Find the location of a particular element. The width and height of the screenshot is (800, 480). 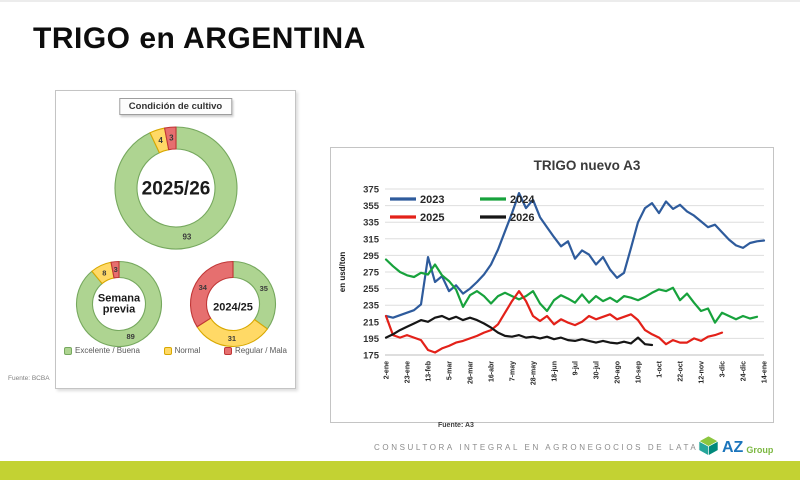

donut-semana-previa-value-excelente_buena: 89 is located at coordinates (131, 336).